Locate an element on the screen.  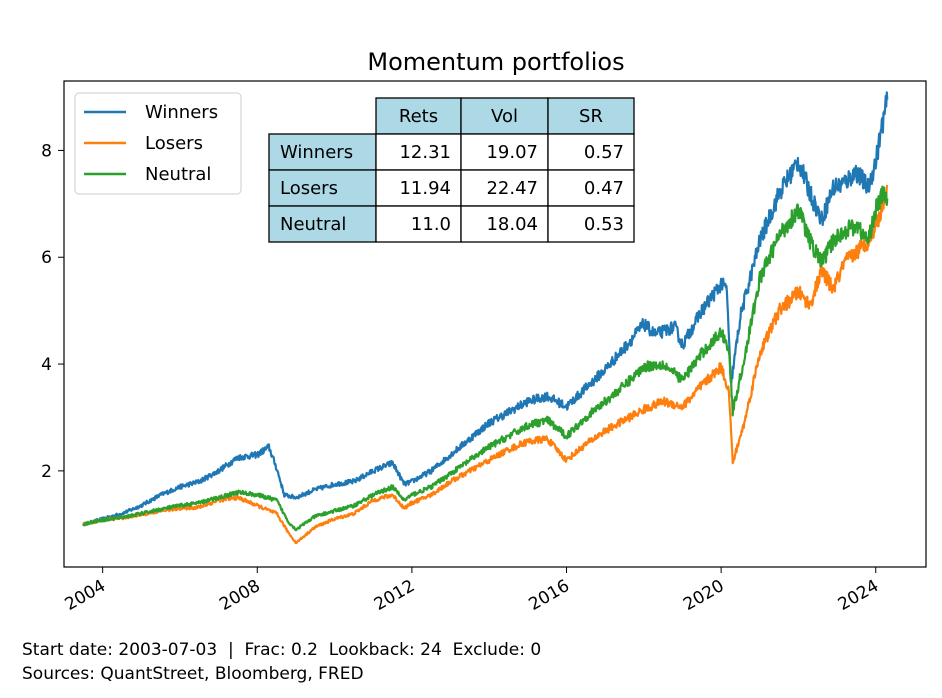
table-cell-neutral-vol is located at coordinates (504, 224).